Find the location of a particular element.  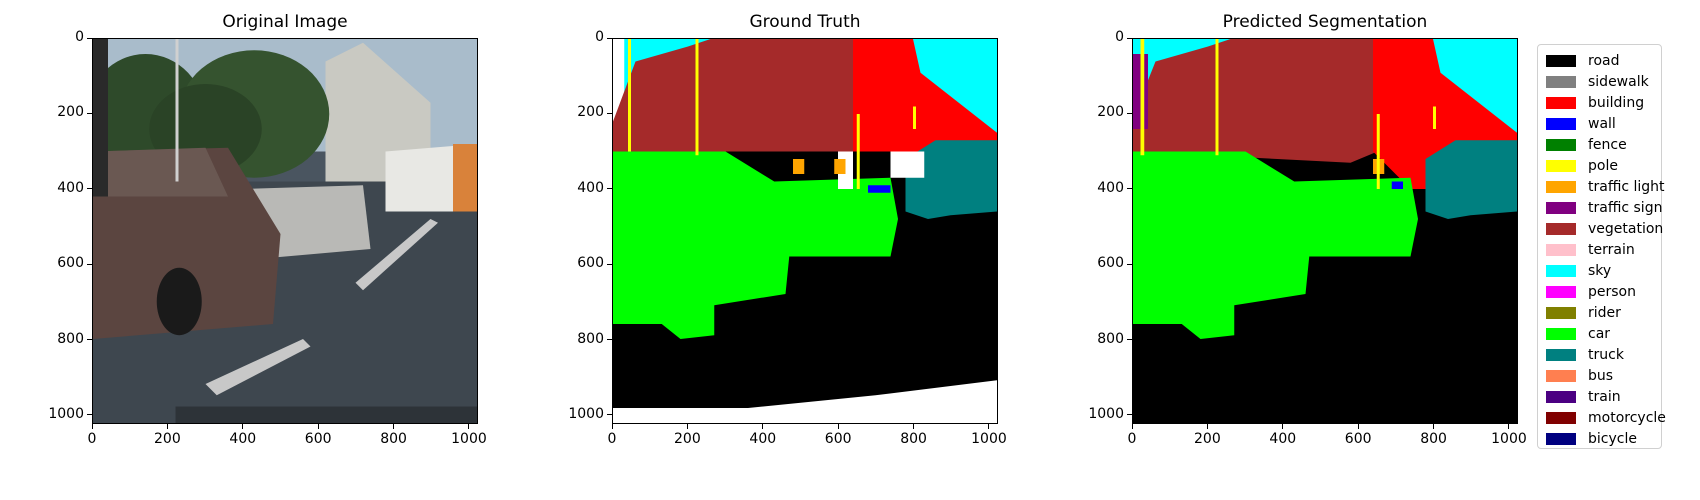

x-tick-label: 0 is located at coordinates (92, 439).